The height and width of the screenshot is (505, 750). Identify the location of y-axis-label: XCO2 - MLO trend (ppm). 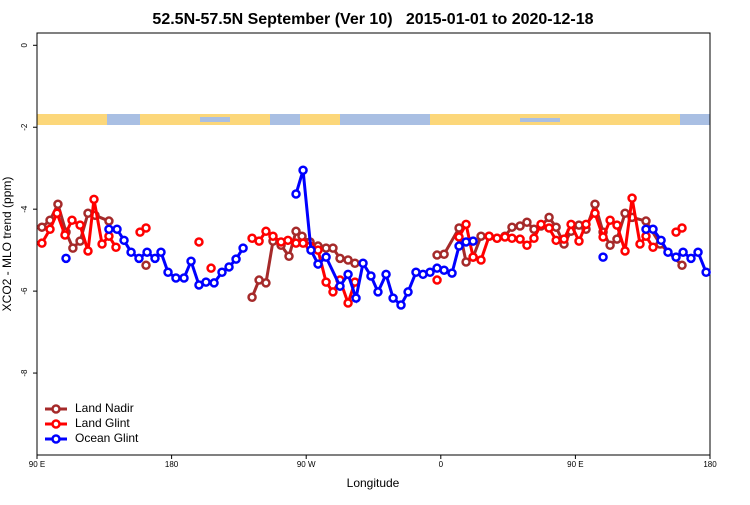
(7, 244).